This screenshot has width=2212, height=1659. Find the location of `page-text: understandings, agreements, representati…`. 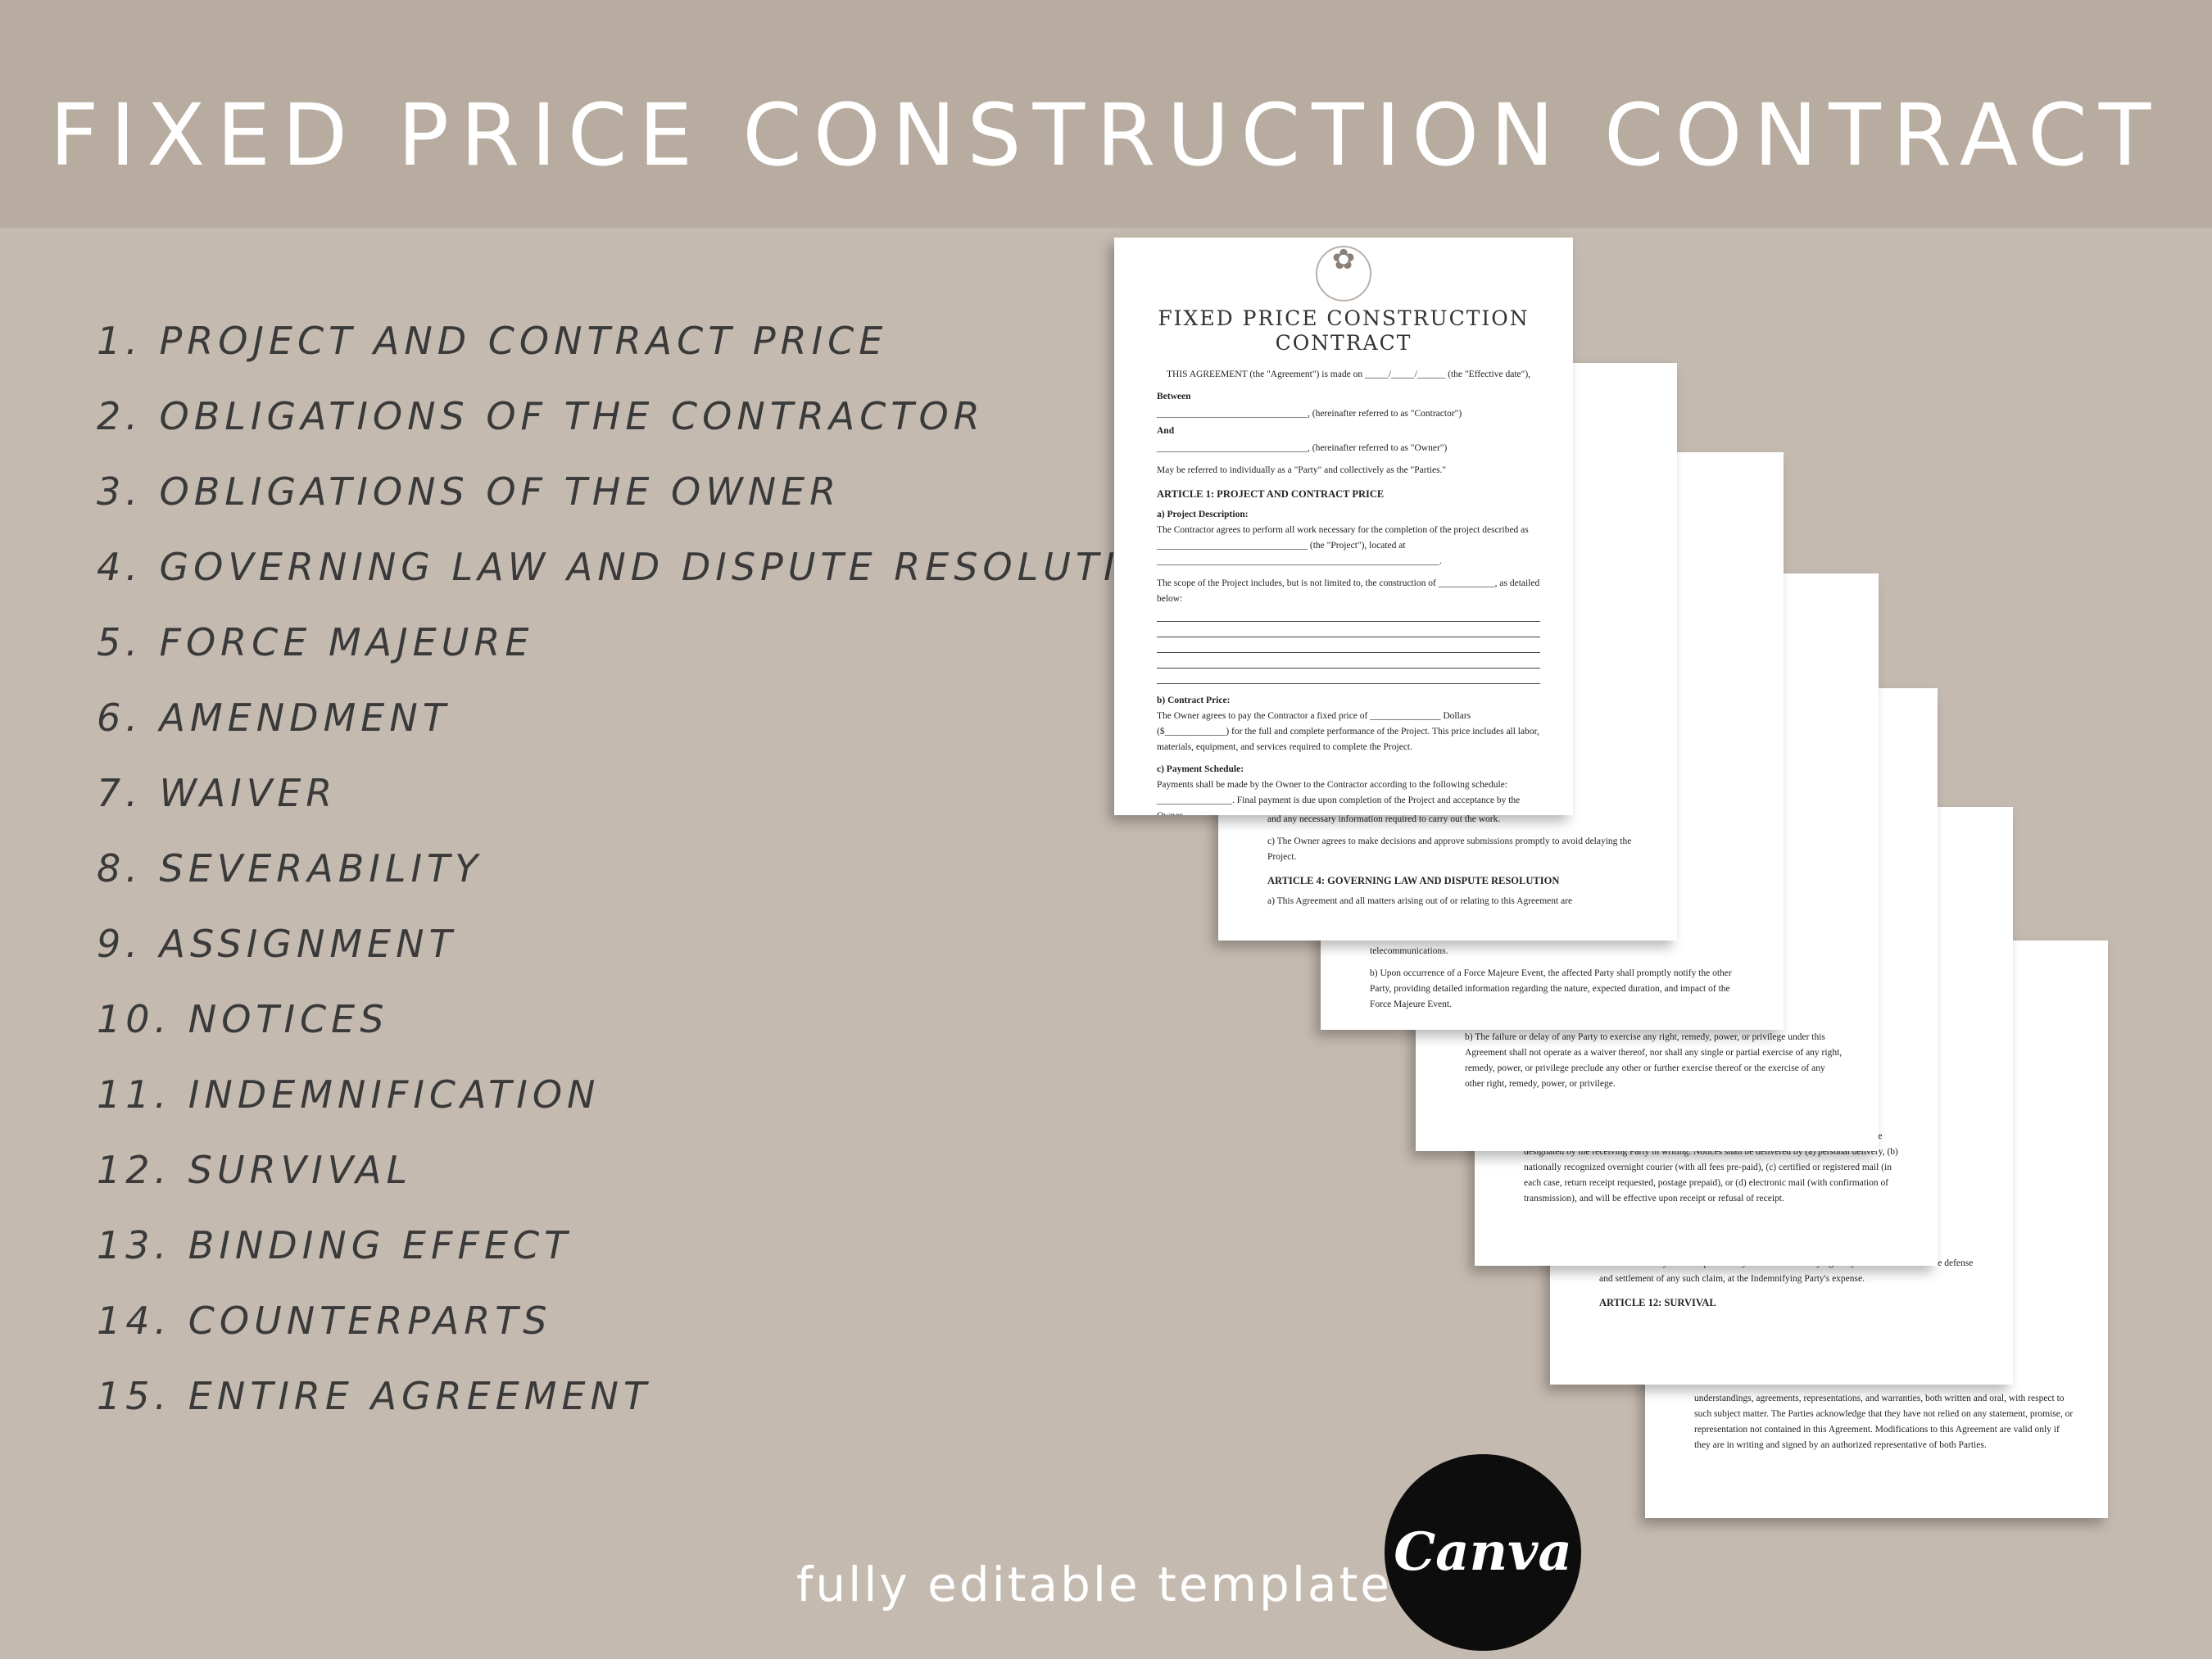

page-text: understandings, agreements, representati… is located at coordinates (1884, 1422).